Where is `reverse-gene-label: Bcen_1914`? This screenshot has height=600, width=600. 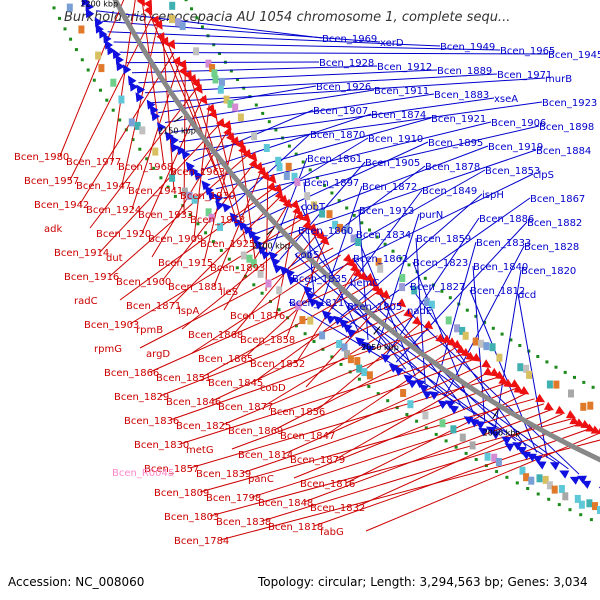
reverse-gene-label: Bcen_1914 is located at coordinates (81, 253).